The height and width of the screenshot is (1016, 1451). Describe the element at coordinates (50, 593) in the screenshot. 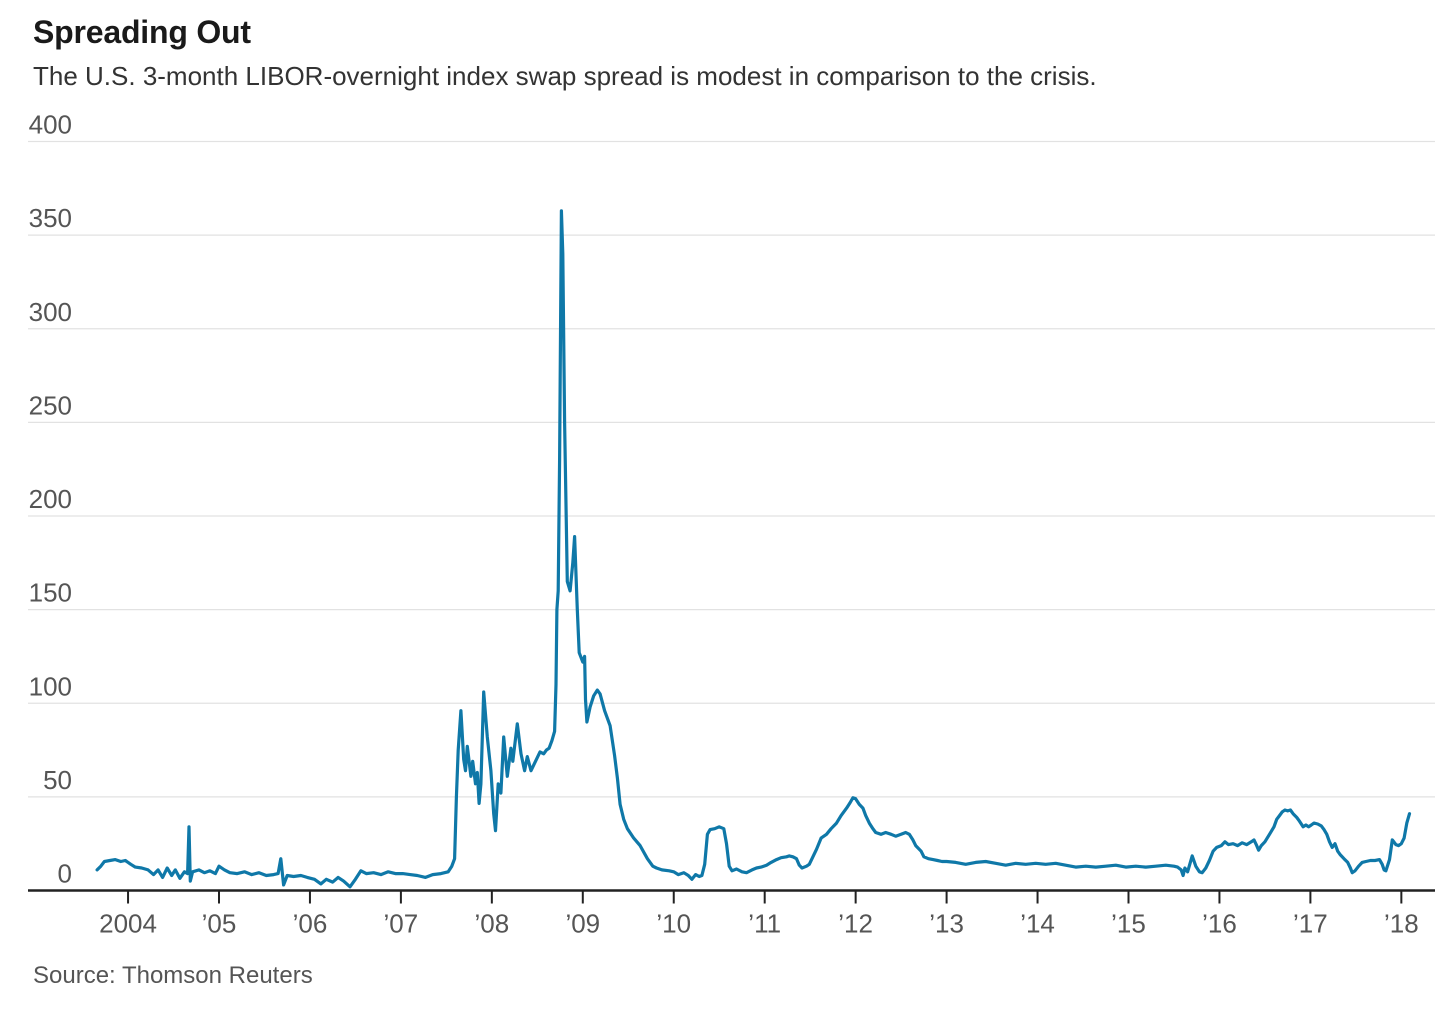

I see `y-tick-label: 150` at that location.